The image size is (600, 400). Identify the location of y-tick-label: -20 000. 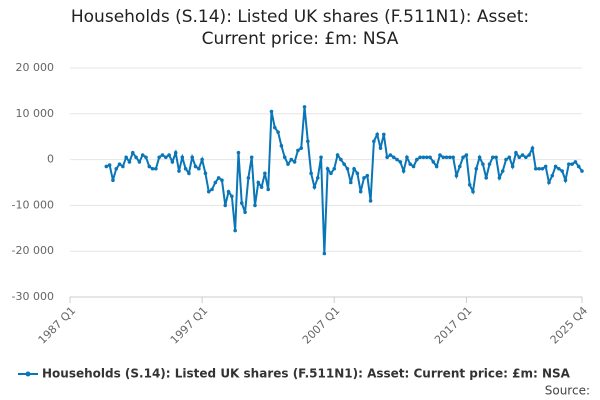
(33, 250).